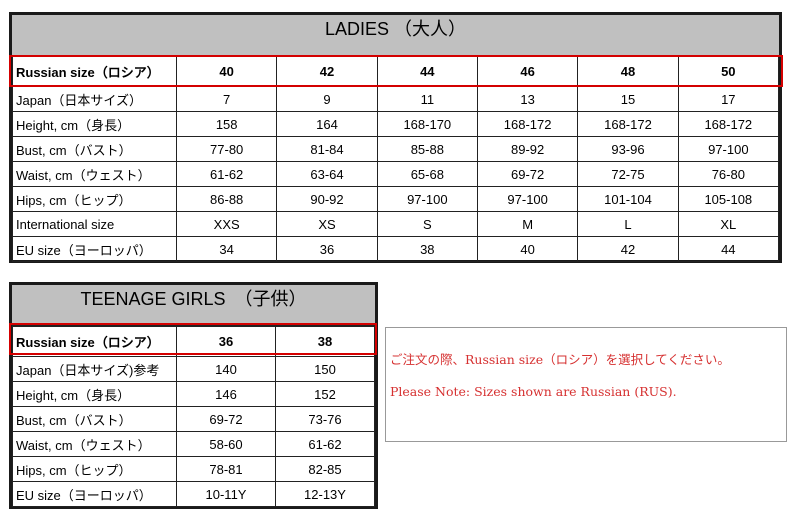  I want to click on ladies-title: LADIES （大人）, so click(395, 35).